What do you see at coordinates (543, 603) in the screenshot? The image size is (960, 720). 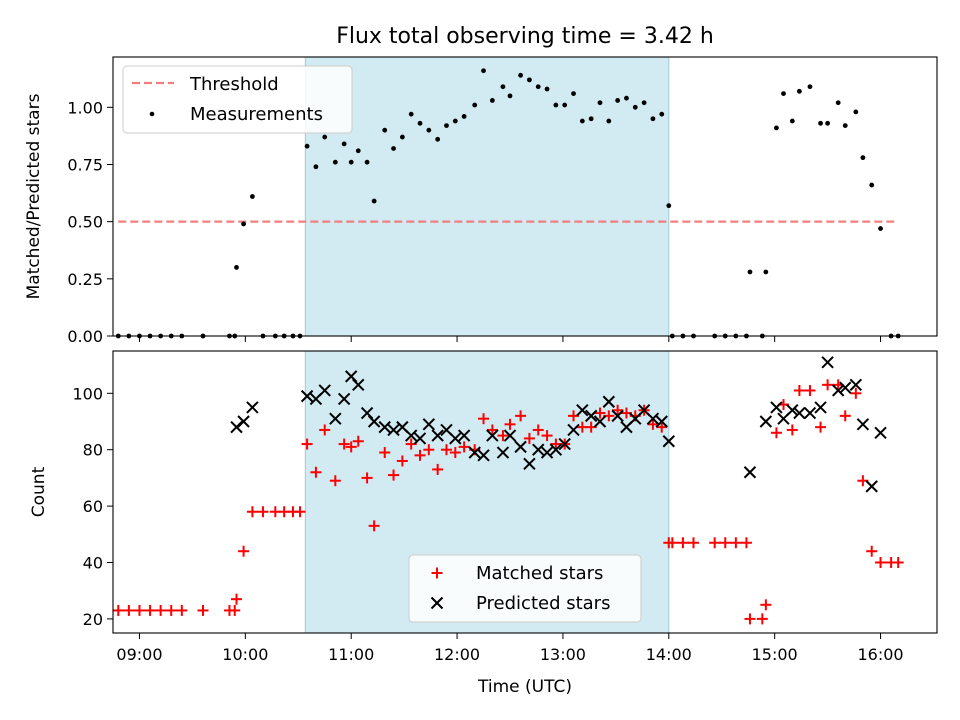 I see `legend-predicted-label: Predicted stars` at bounding box center [543, 603].